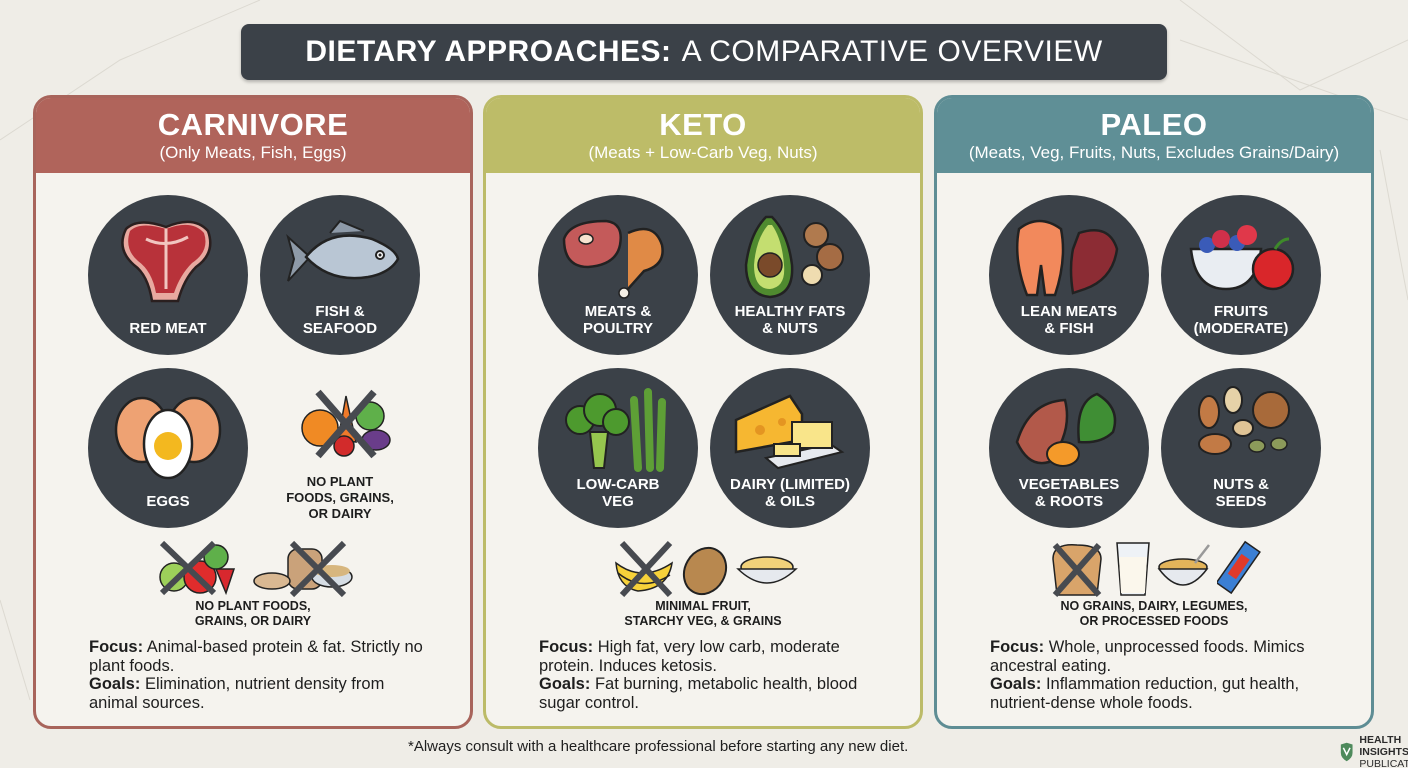  What do you see at coordinates (1241, 320) in the screenshot?
I see `food-item-label: FRUITS (MODERATE)` at bounding box center [1241, 320].